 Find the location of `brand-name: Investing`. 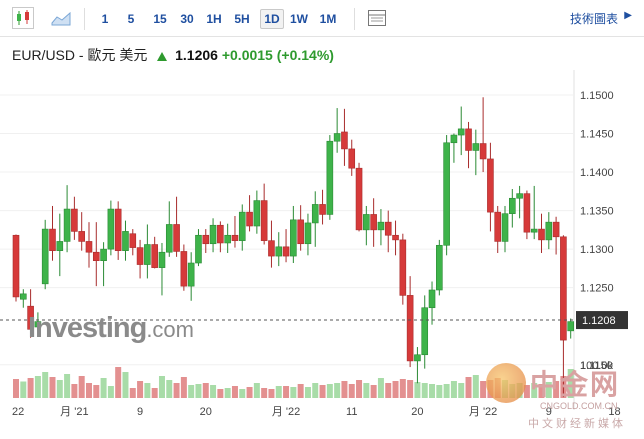

brand-name: Investing is located at coordinates (87, 328).